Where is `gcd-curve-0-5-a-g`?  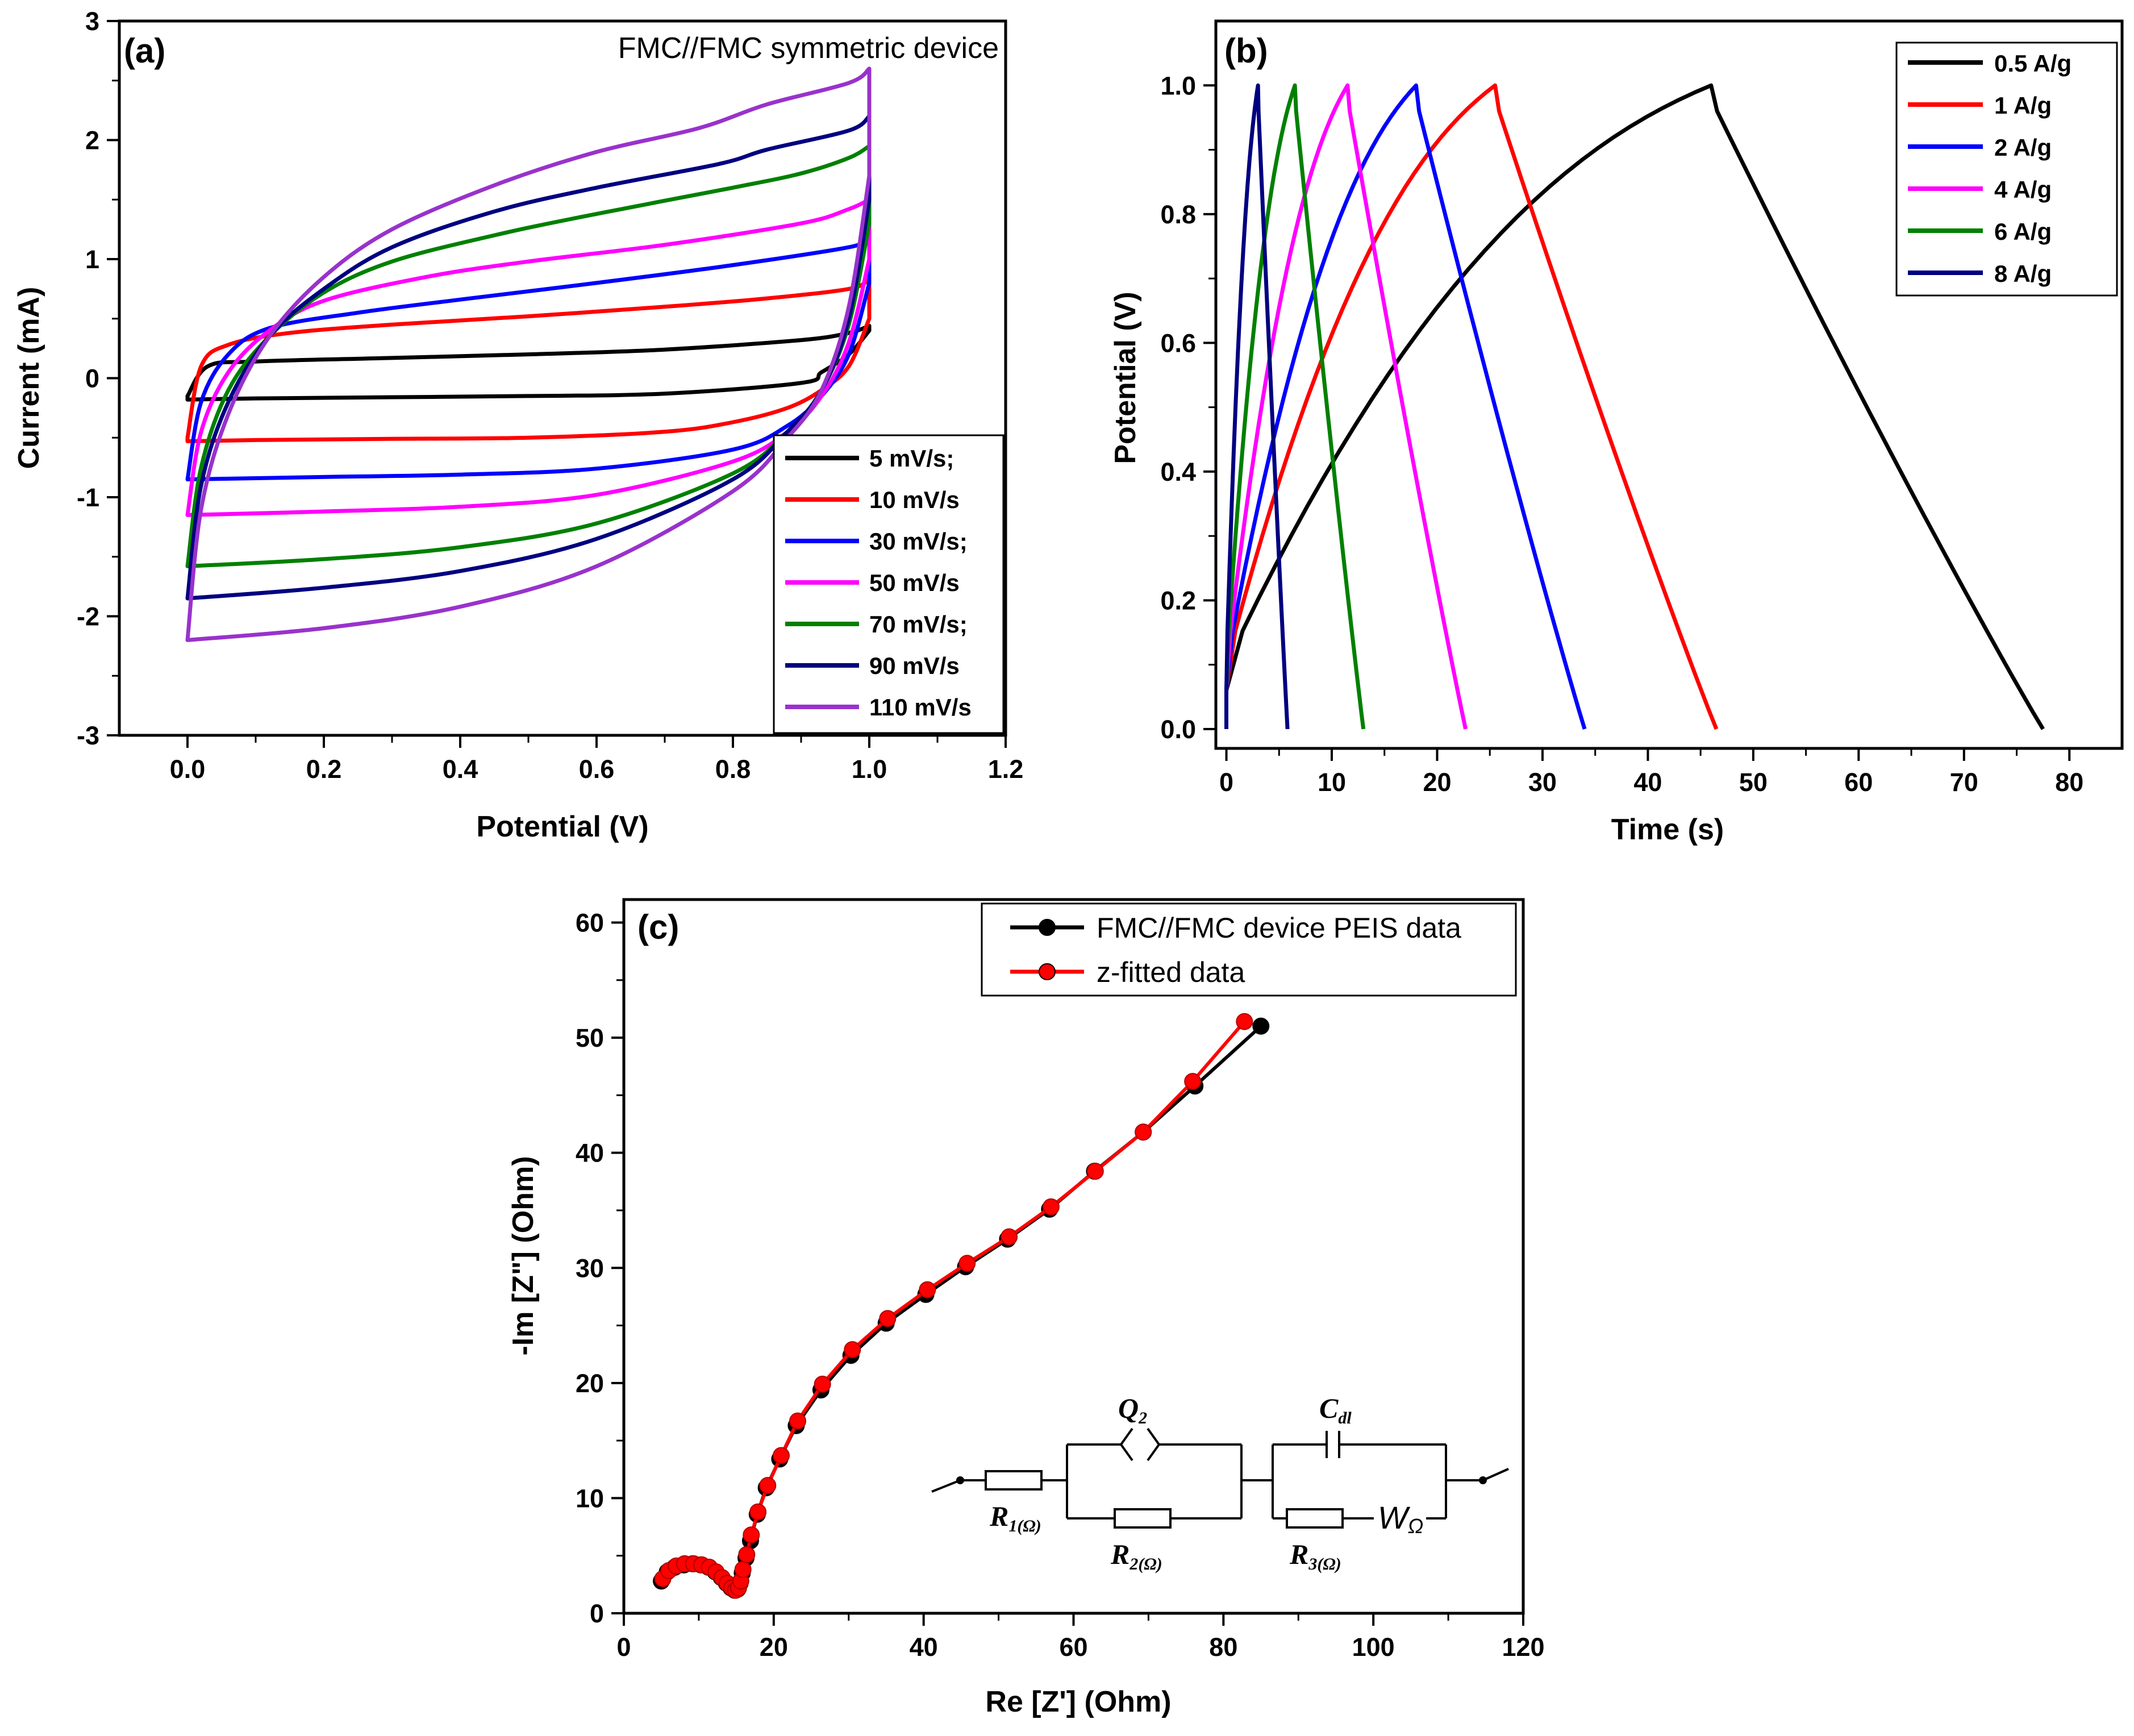 gcd-curve-0-5-a-g is located at coordinates (1634, 406).